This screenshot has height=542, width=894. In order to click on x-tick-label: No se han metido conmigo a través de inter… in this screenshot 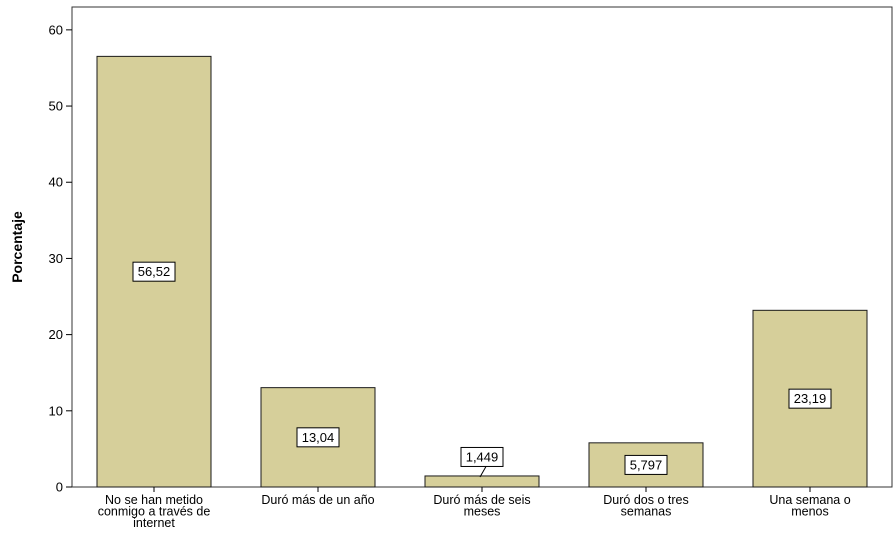, I will do `click(154, 511)`.